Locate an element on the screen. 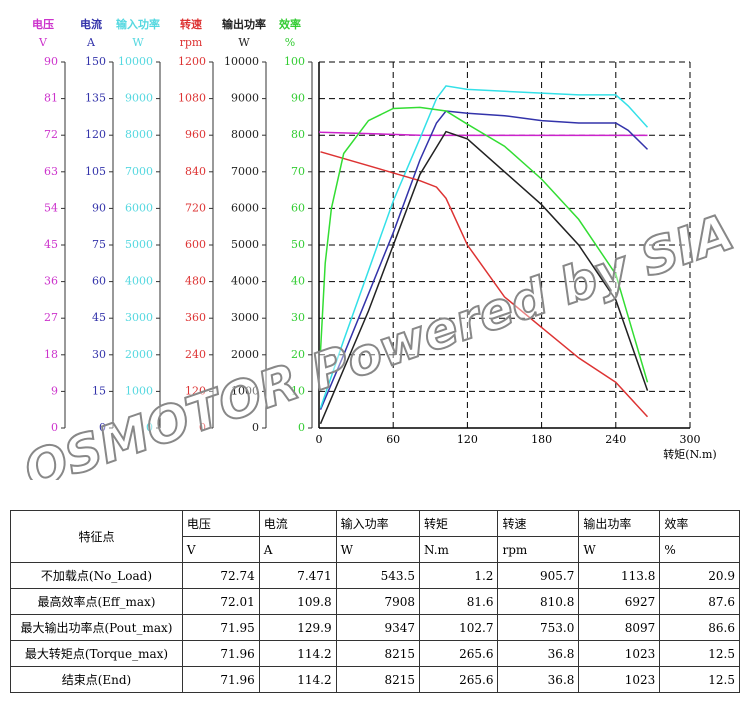 This screenshot has height=711, width=750. y-tick-label: 1080 is located at coordinates (192, 98).